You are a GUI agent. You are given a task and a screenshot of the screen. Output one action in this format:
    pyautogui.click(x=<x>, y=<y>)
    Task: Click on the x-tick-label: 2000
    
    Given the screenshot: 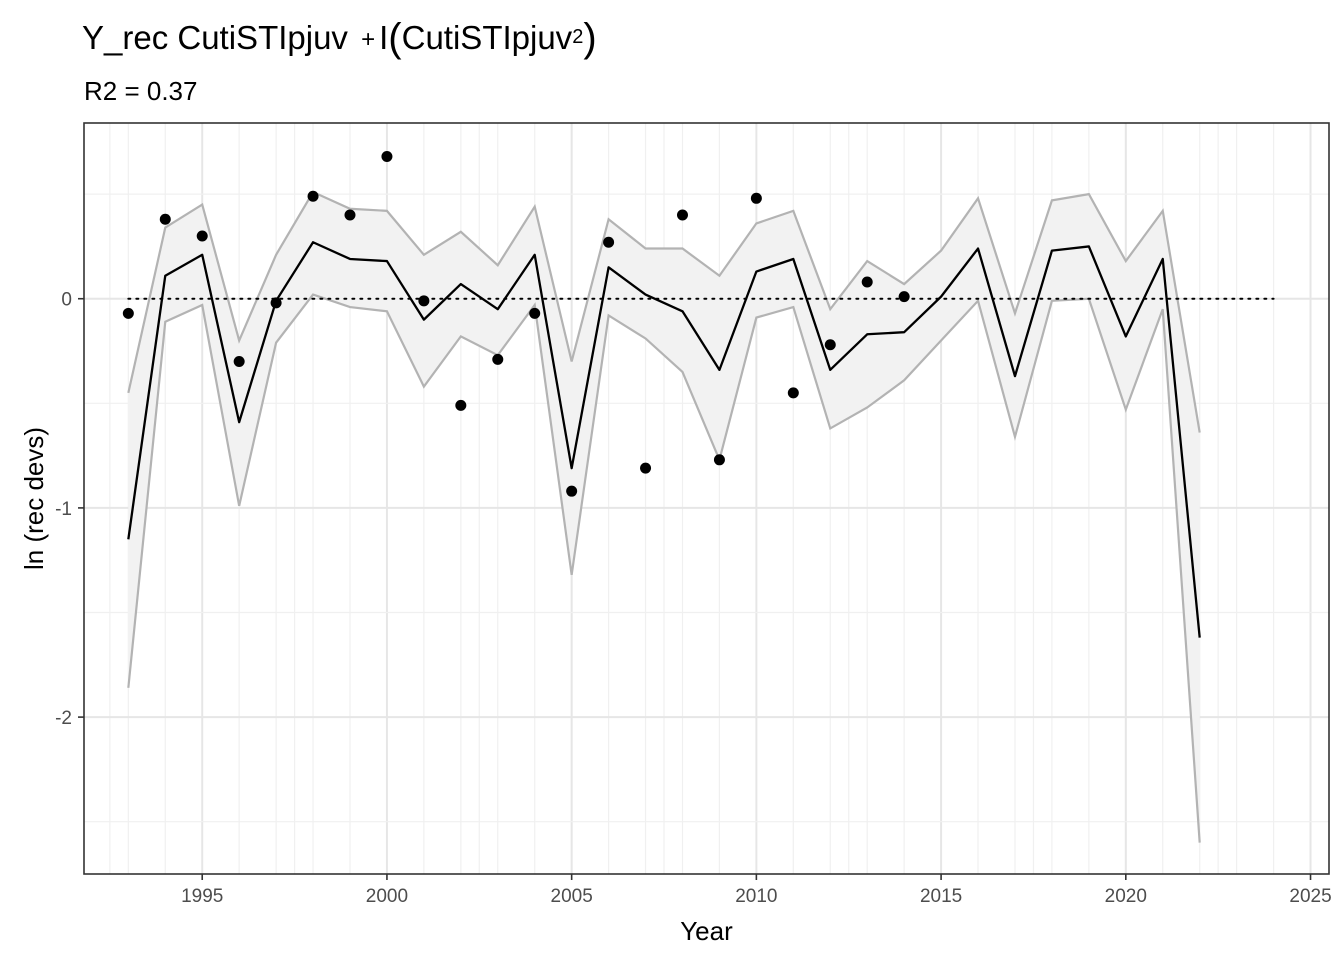 What is the action you would take?
    pyautogui.click(x=387, y=896)
    